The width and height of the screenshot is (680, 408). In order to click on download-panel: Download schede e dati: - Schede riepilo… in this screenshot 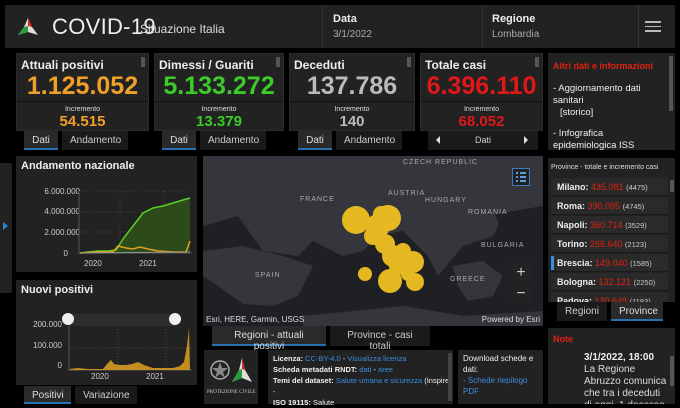, I will do `click(500, 377)`.